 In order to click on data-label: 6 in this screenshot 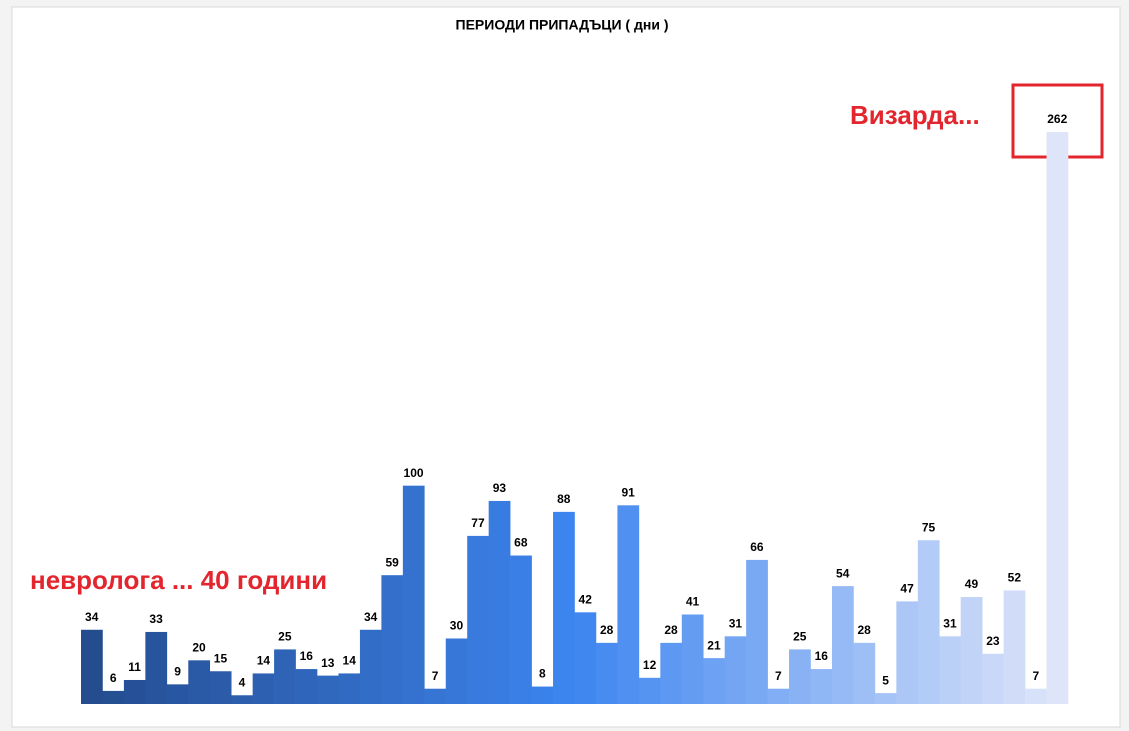, I will do `click(113, 678)`.